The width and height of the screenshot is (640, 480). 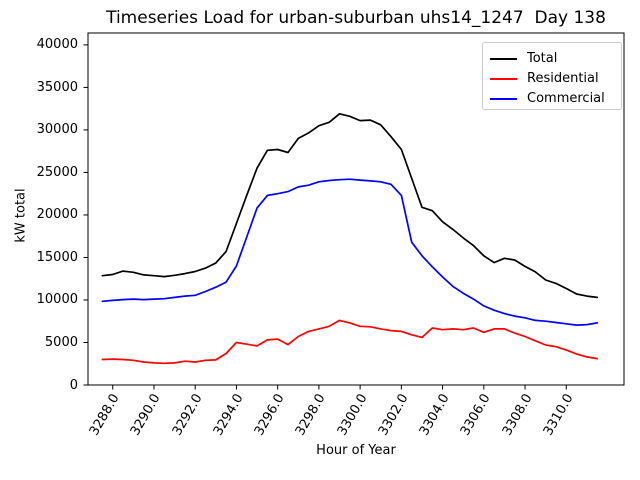 What do you see at coordinates (57, 172) in the screenshot?
I see `y-tick-label: 25000` at bounding box center [57, 172].